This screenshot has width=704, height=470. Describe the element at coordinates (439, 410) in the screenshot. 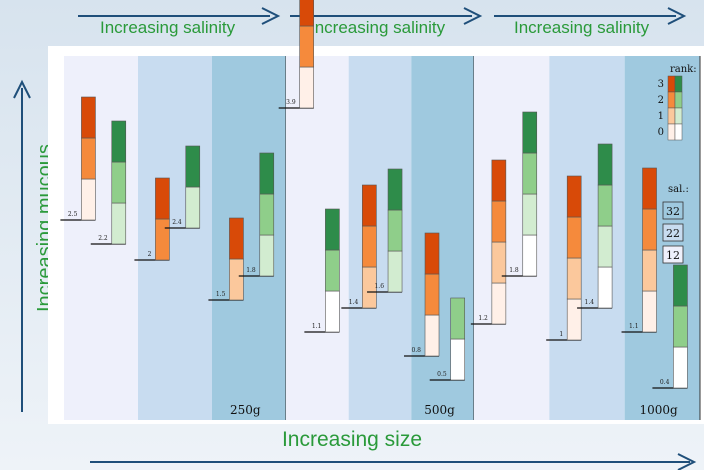

I see `size-label-500g: 500g` at that location.